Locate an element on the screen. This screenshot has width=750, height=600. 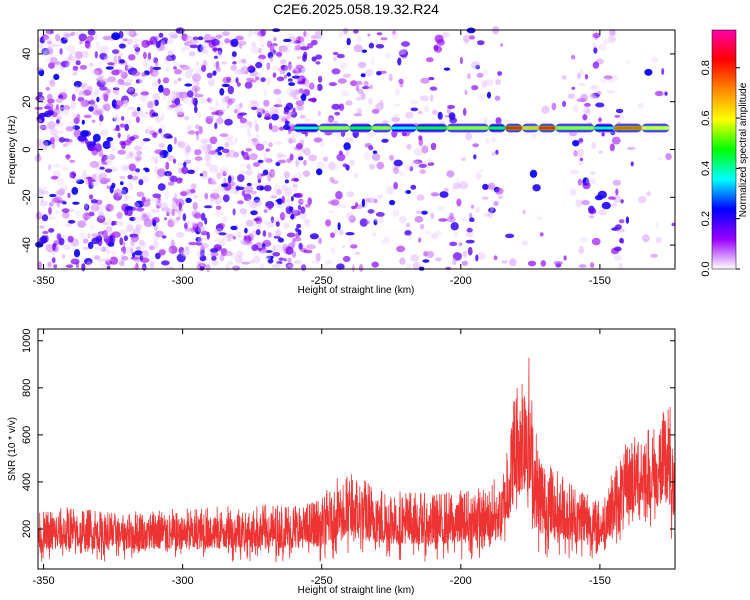
snr-y-tick-label: 600 is located at coordinates (27, 435).